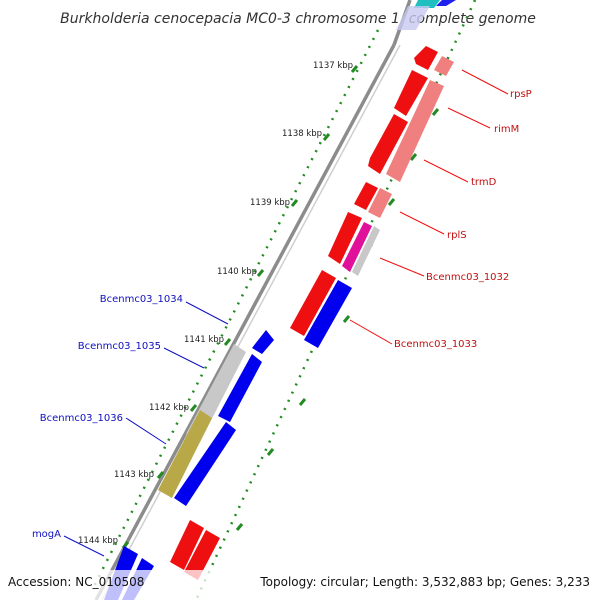 Image resolution: width=600 pixels, height=600 pixels. I want to click on gene-rplS, so click(366, 196).